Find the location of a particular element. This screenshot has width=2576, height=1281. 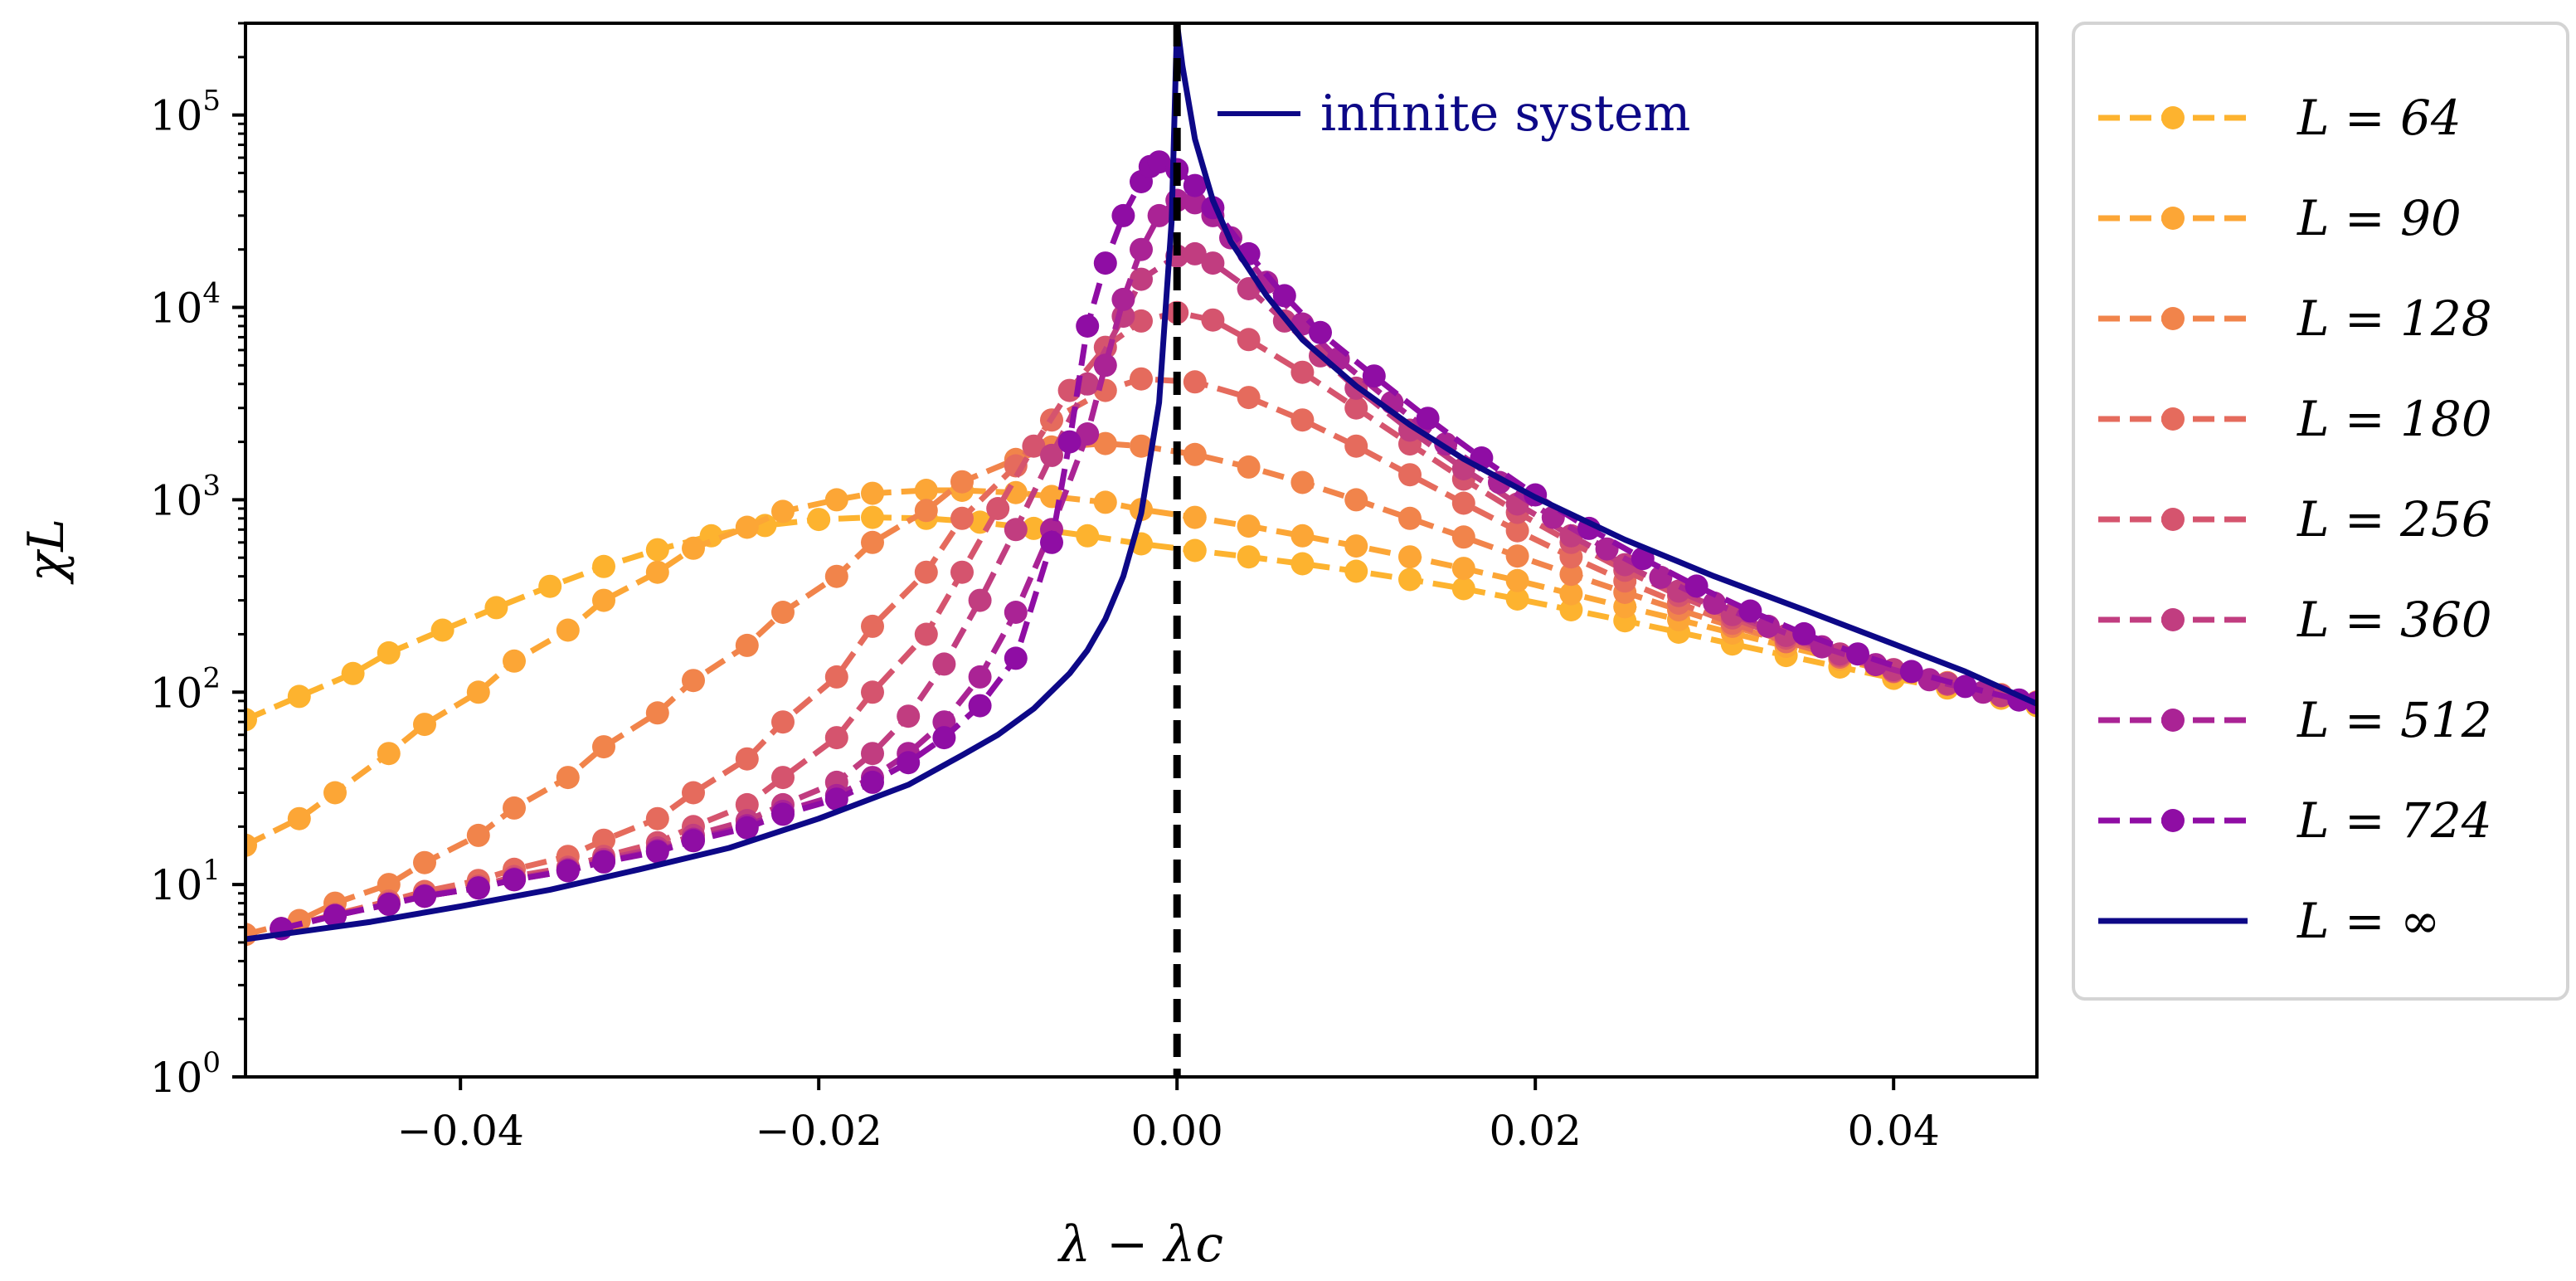

y-axis-label: χL is located at coordinates (46, 552).